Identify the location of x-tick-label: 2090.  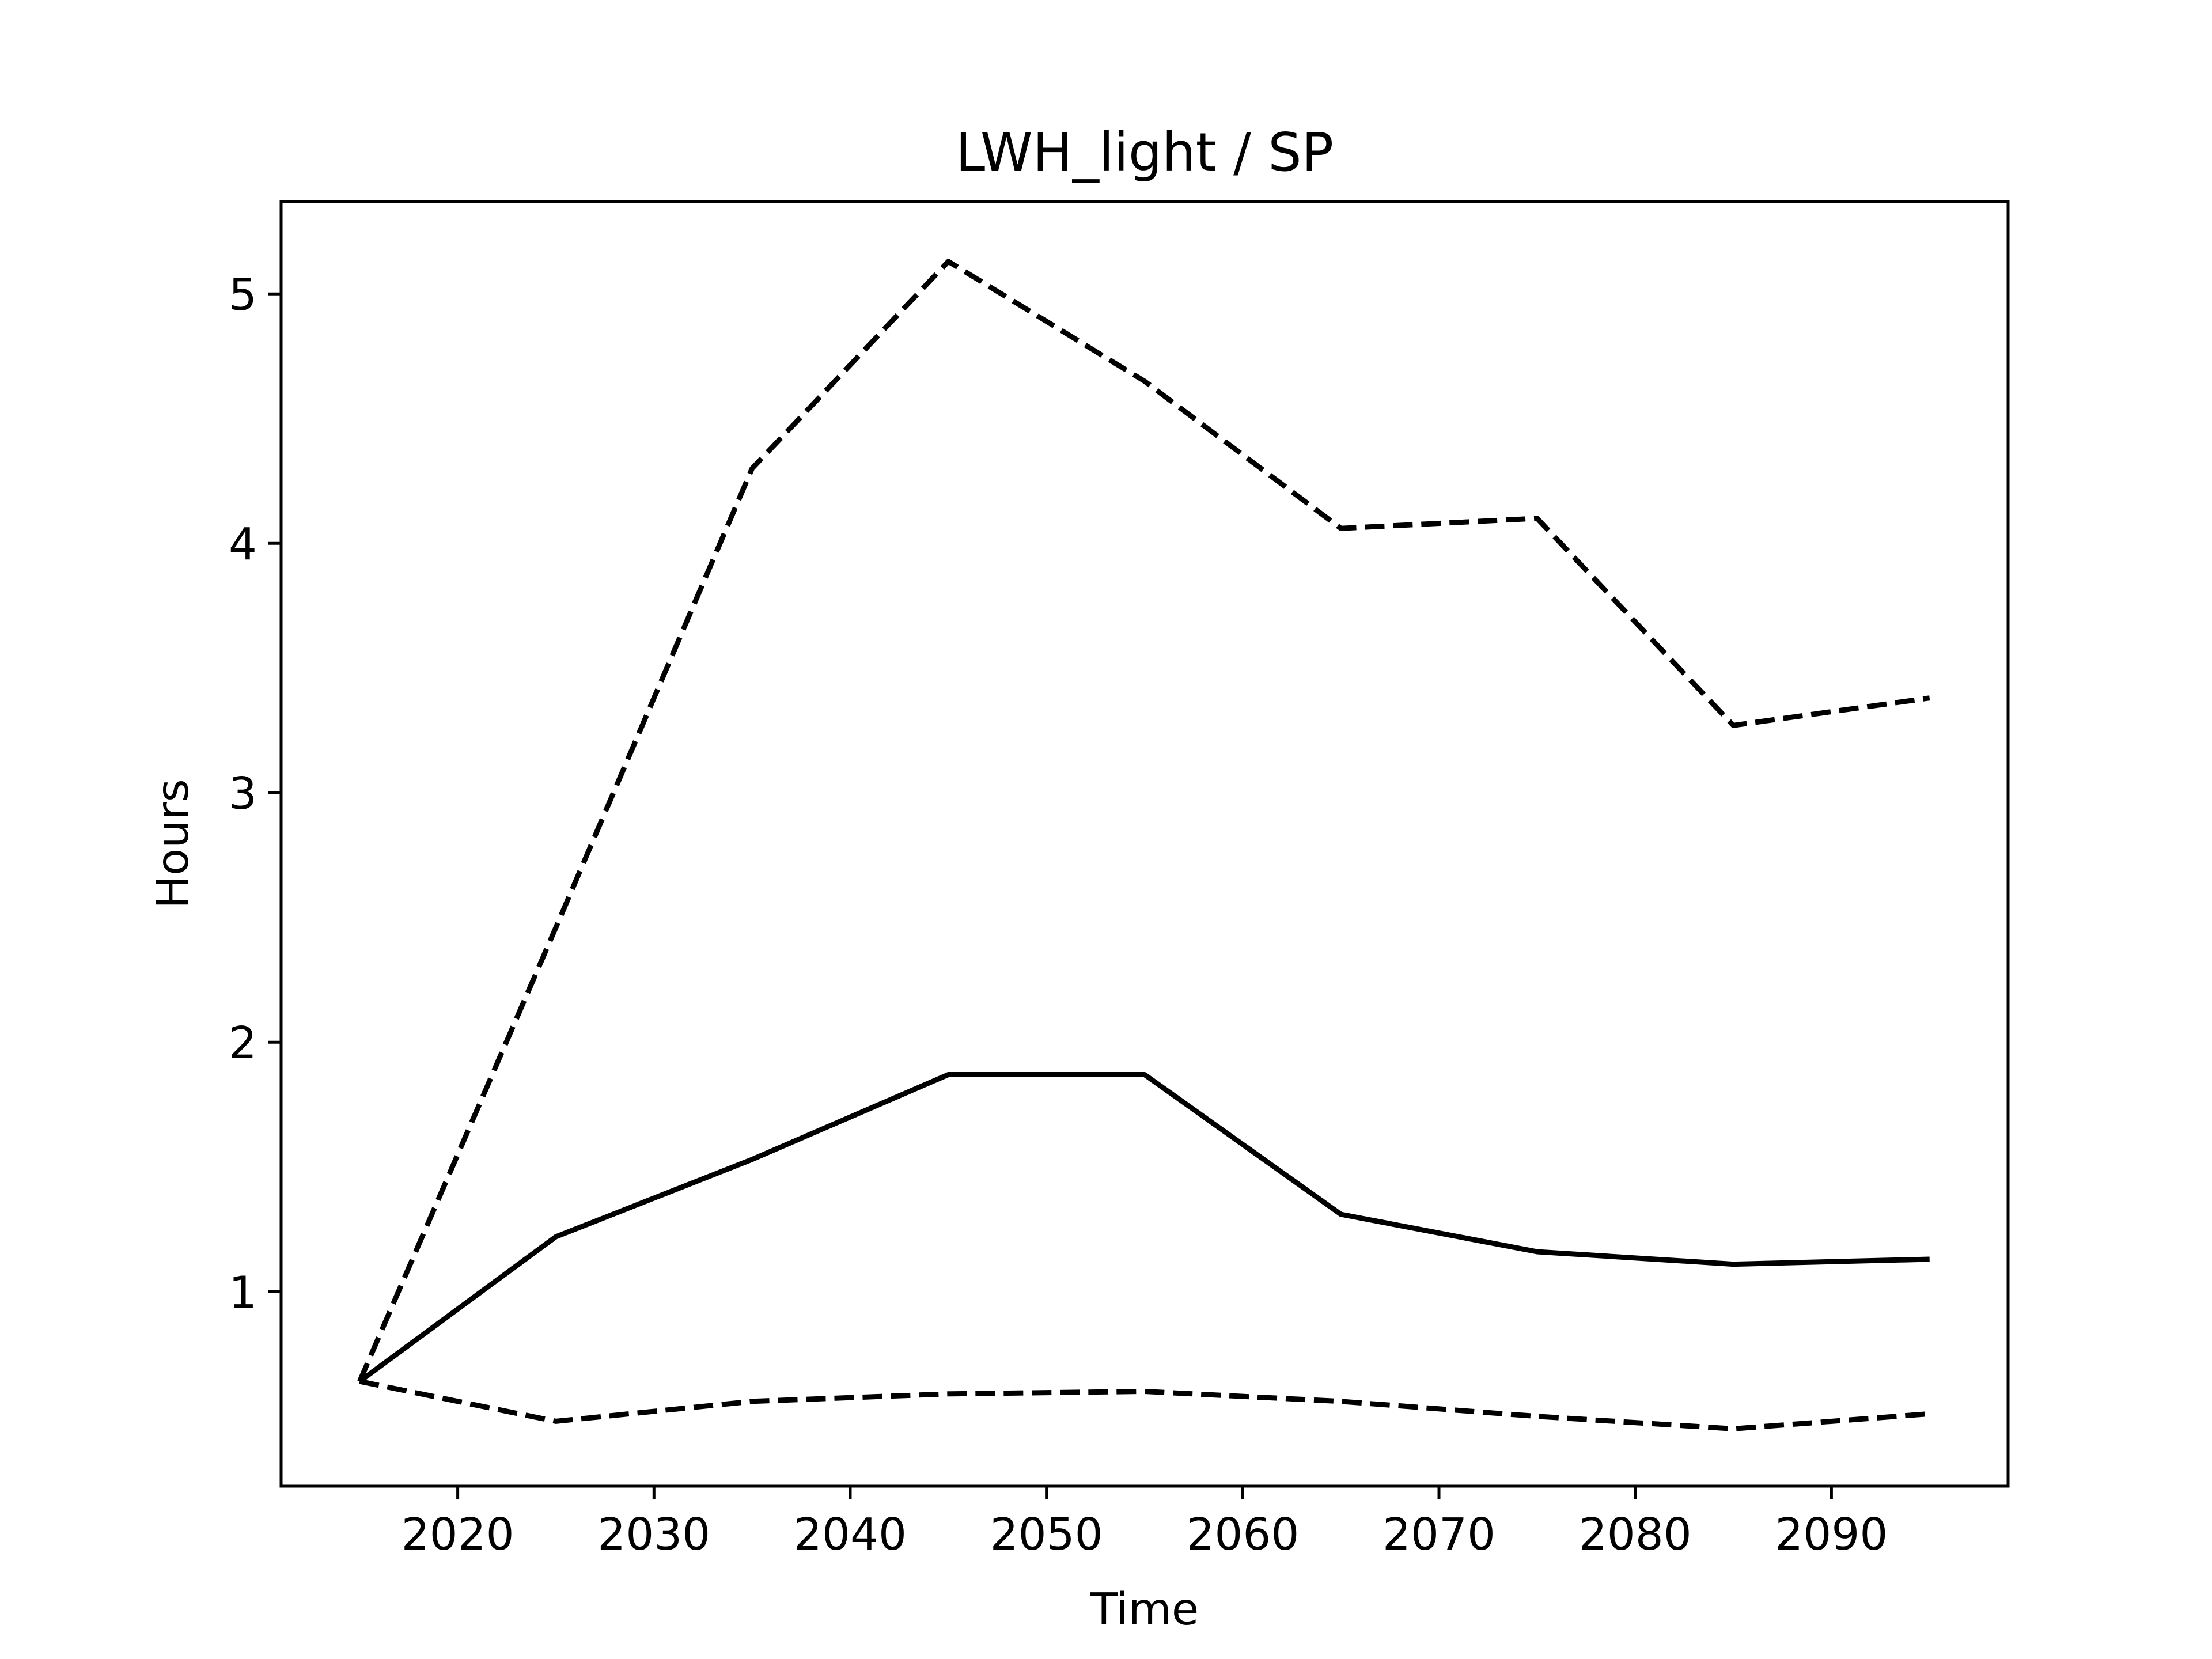
(1831, 1534).